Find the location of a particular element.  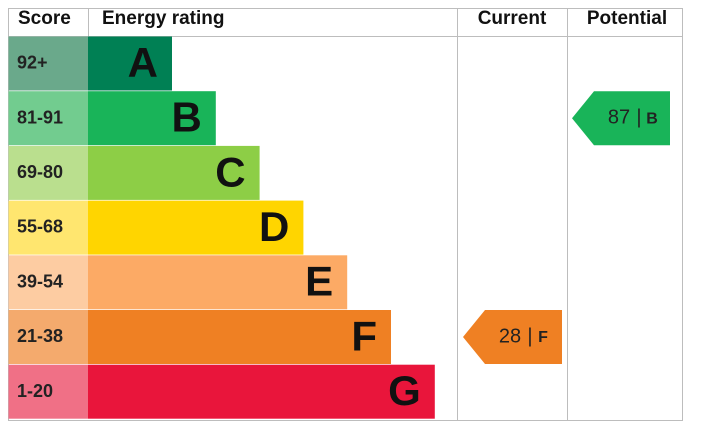

rating-letter: E is located at coordinates (319, 281).